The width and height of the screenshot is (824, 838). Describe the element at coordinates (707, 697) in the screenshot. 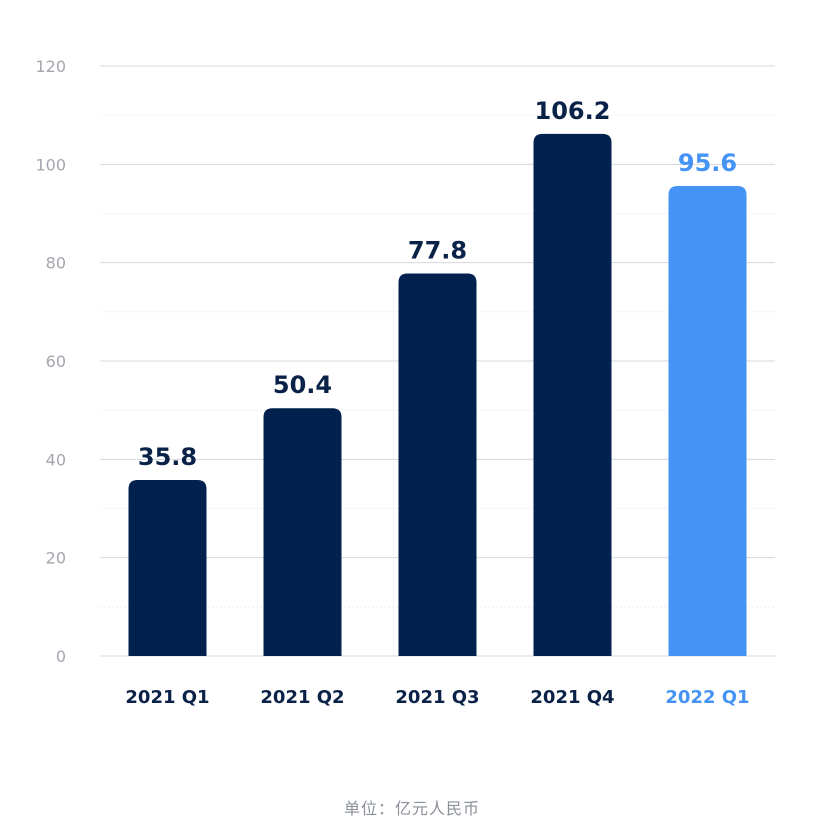

I see `x-tick-label: 2022 Q1` at that location.